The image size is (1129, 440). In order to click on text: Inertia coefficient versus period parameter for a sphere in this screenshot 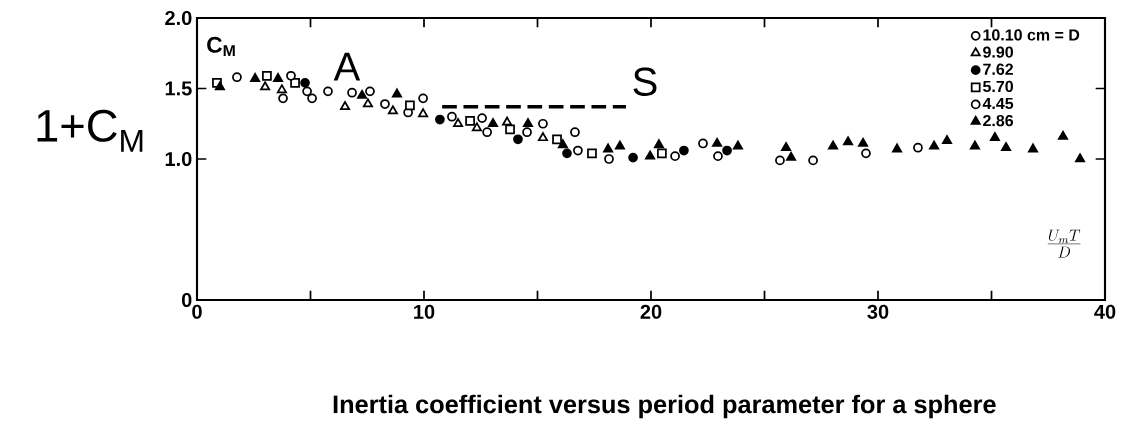, I will do `click(664, 406)`.